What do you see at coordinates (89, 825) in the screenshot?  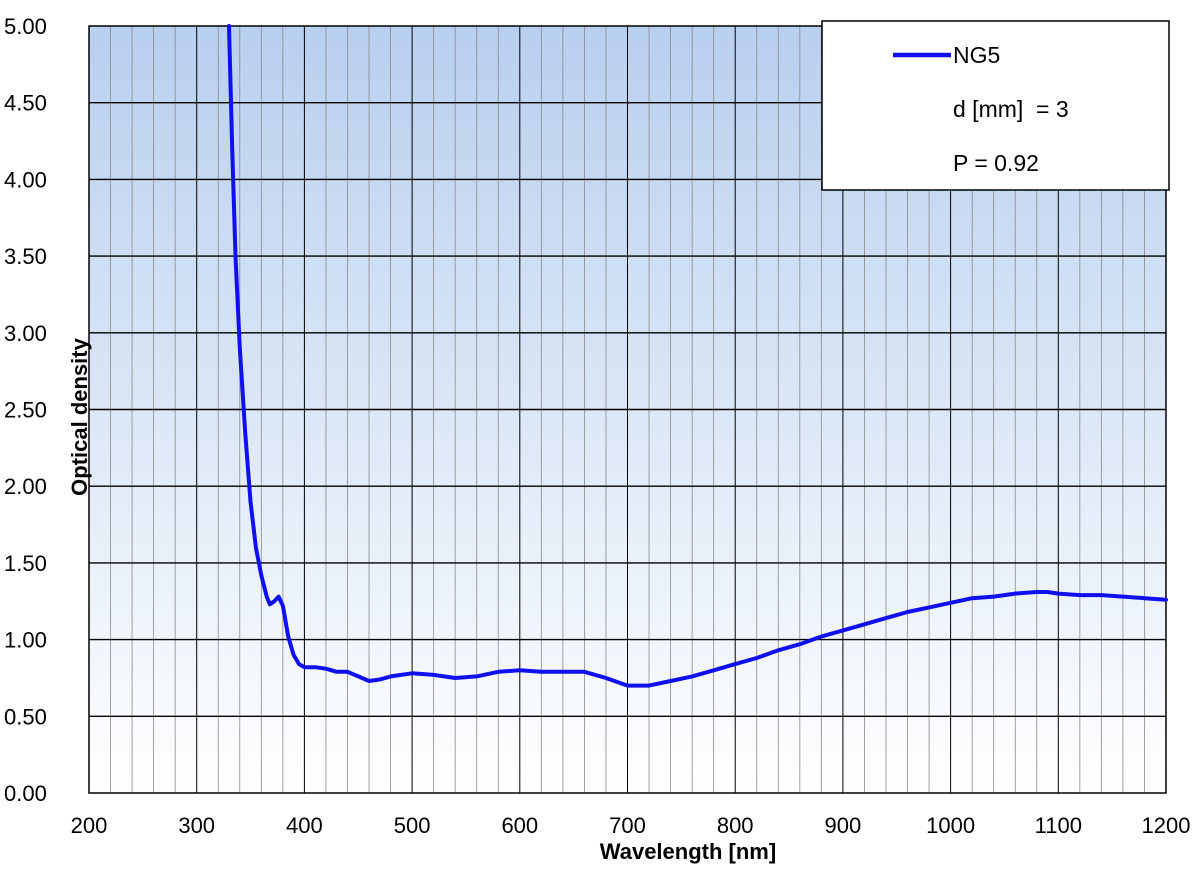 I see `x-tick-label: 200` at bounding box center [89, 825].